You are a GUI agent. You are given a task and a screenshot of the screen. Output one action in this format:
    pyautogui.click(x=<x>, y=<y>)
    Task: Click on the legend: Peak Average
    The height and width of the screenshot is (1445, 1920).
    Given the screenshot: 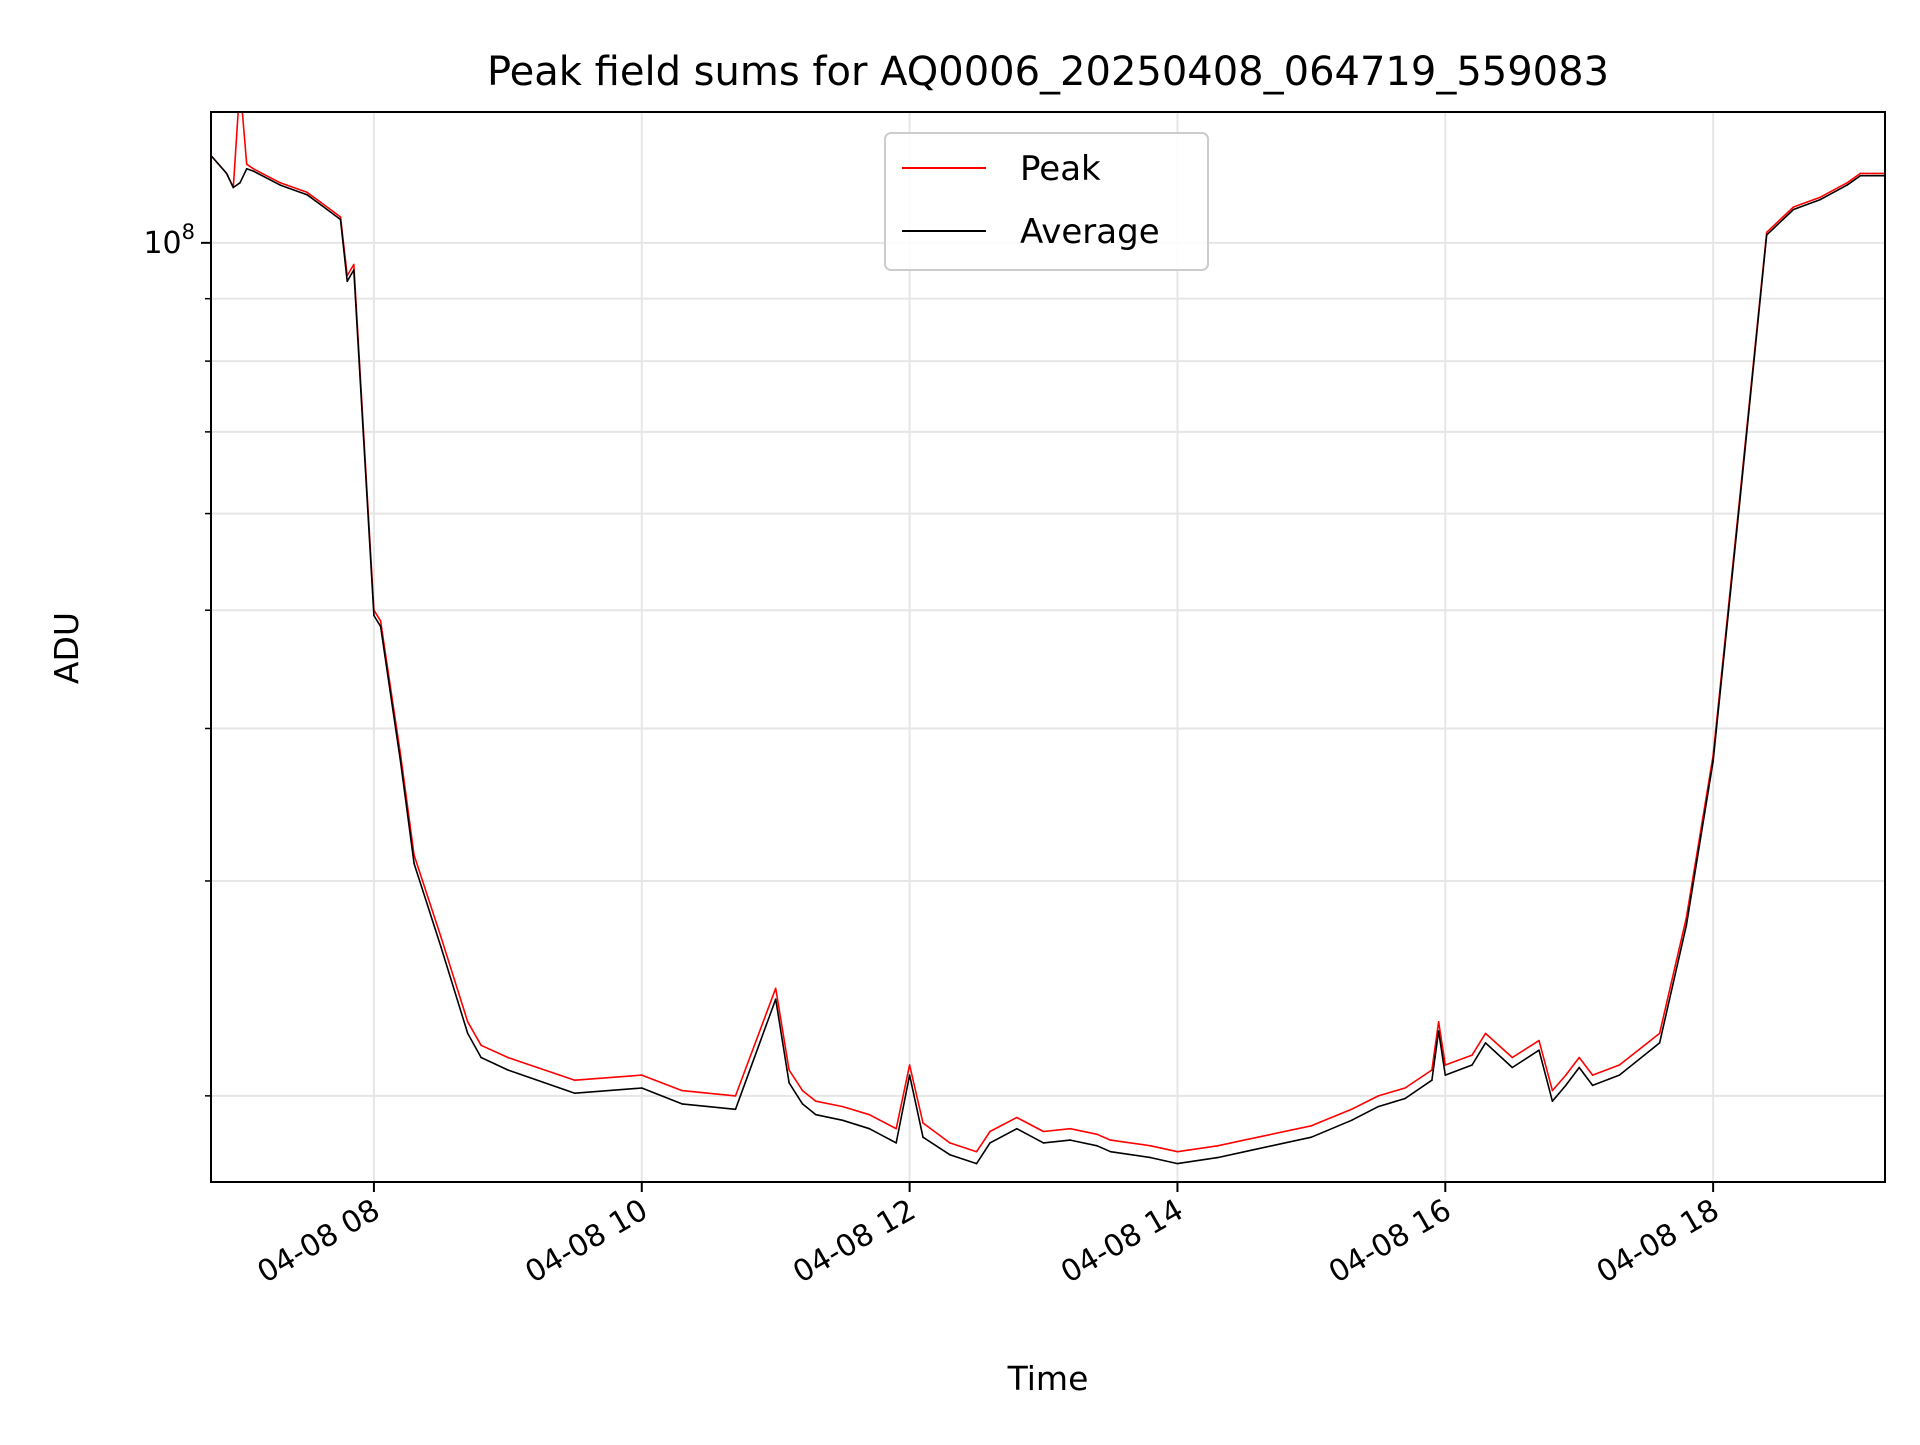 What is the action you would take?
    pyautogui.click(x=1046, y=201)
    